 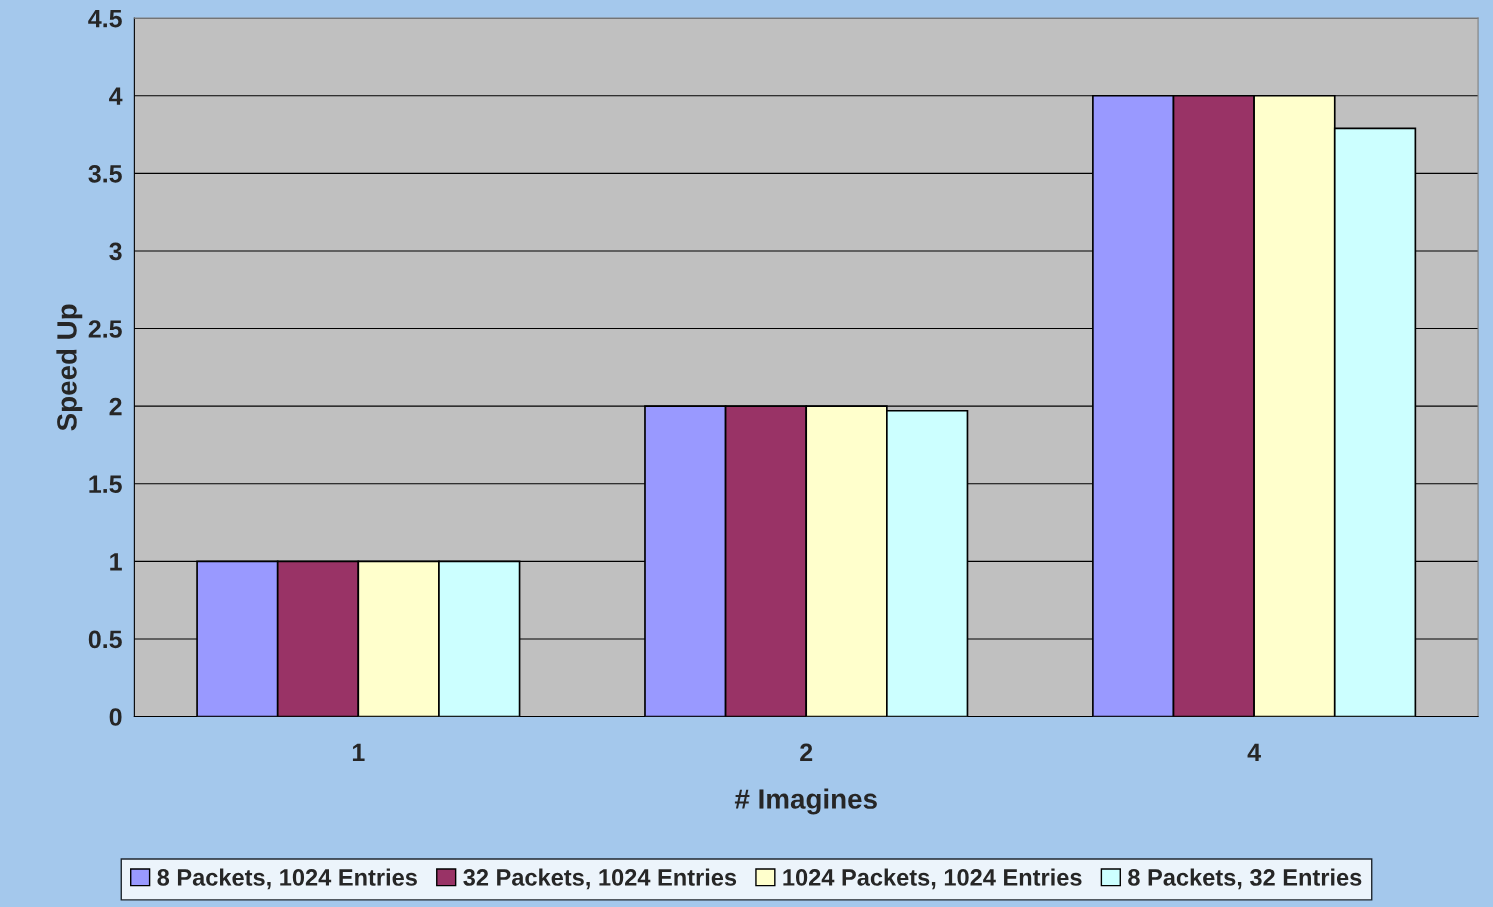 I want to click on legend-label: 8 Packets, 32 Entries, so click(x=1245, y=879).